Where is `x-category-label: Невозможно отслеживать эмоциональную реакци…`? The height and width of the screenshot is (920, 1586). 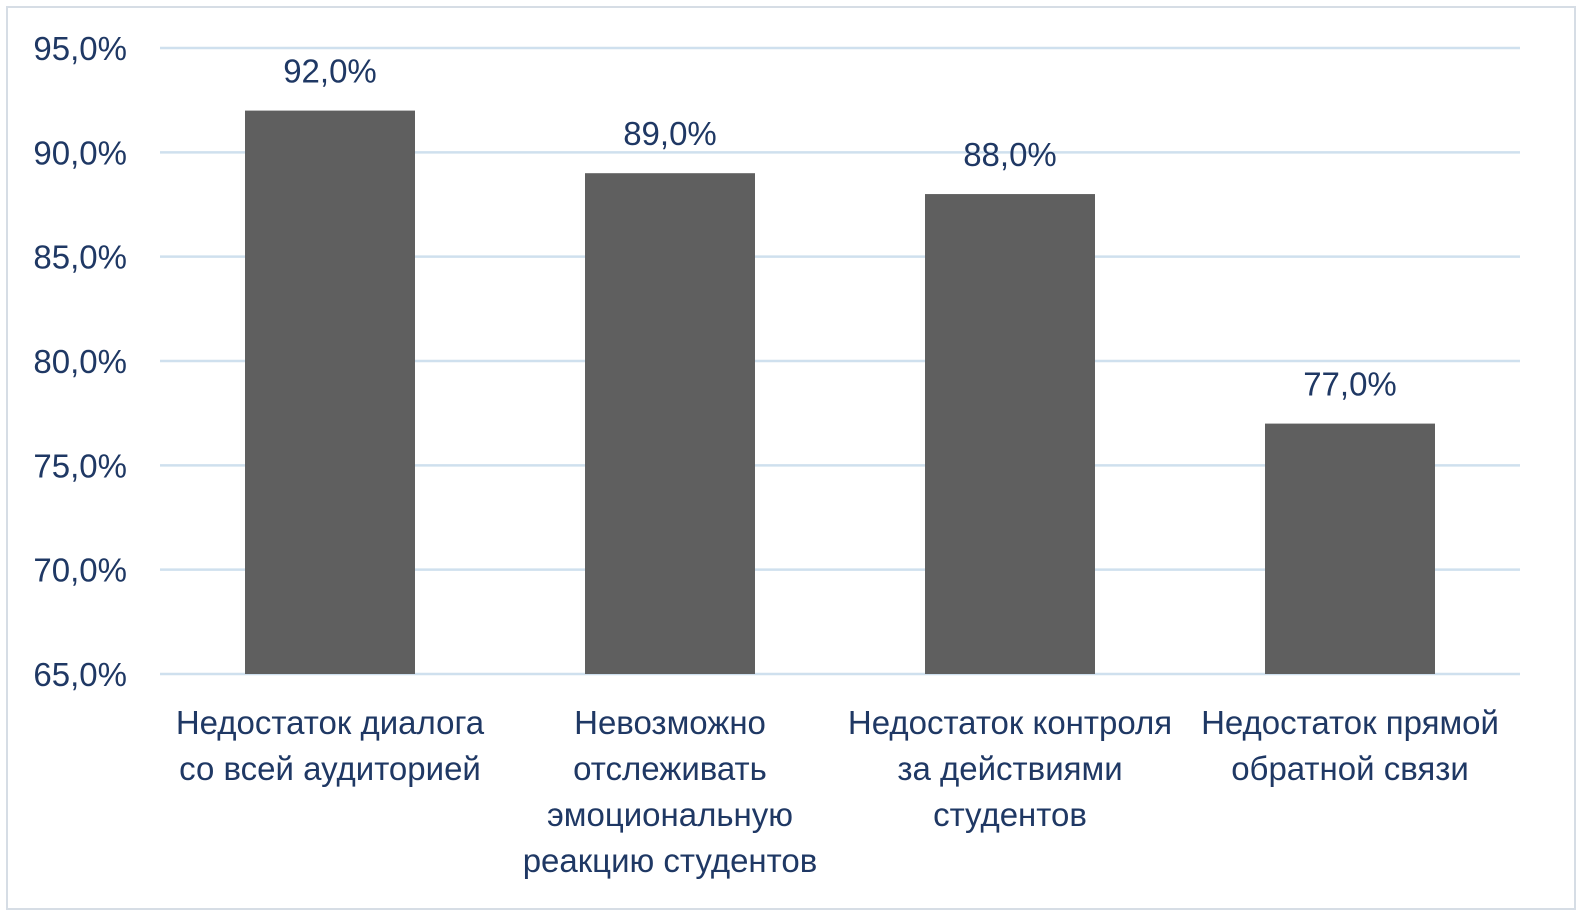
x-category-label: Невозможно отслеживать эмоциональную реакци… is located at coordinates (670, 791).